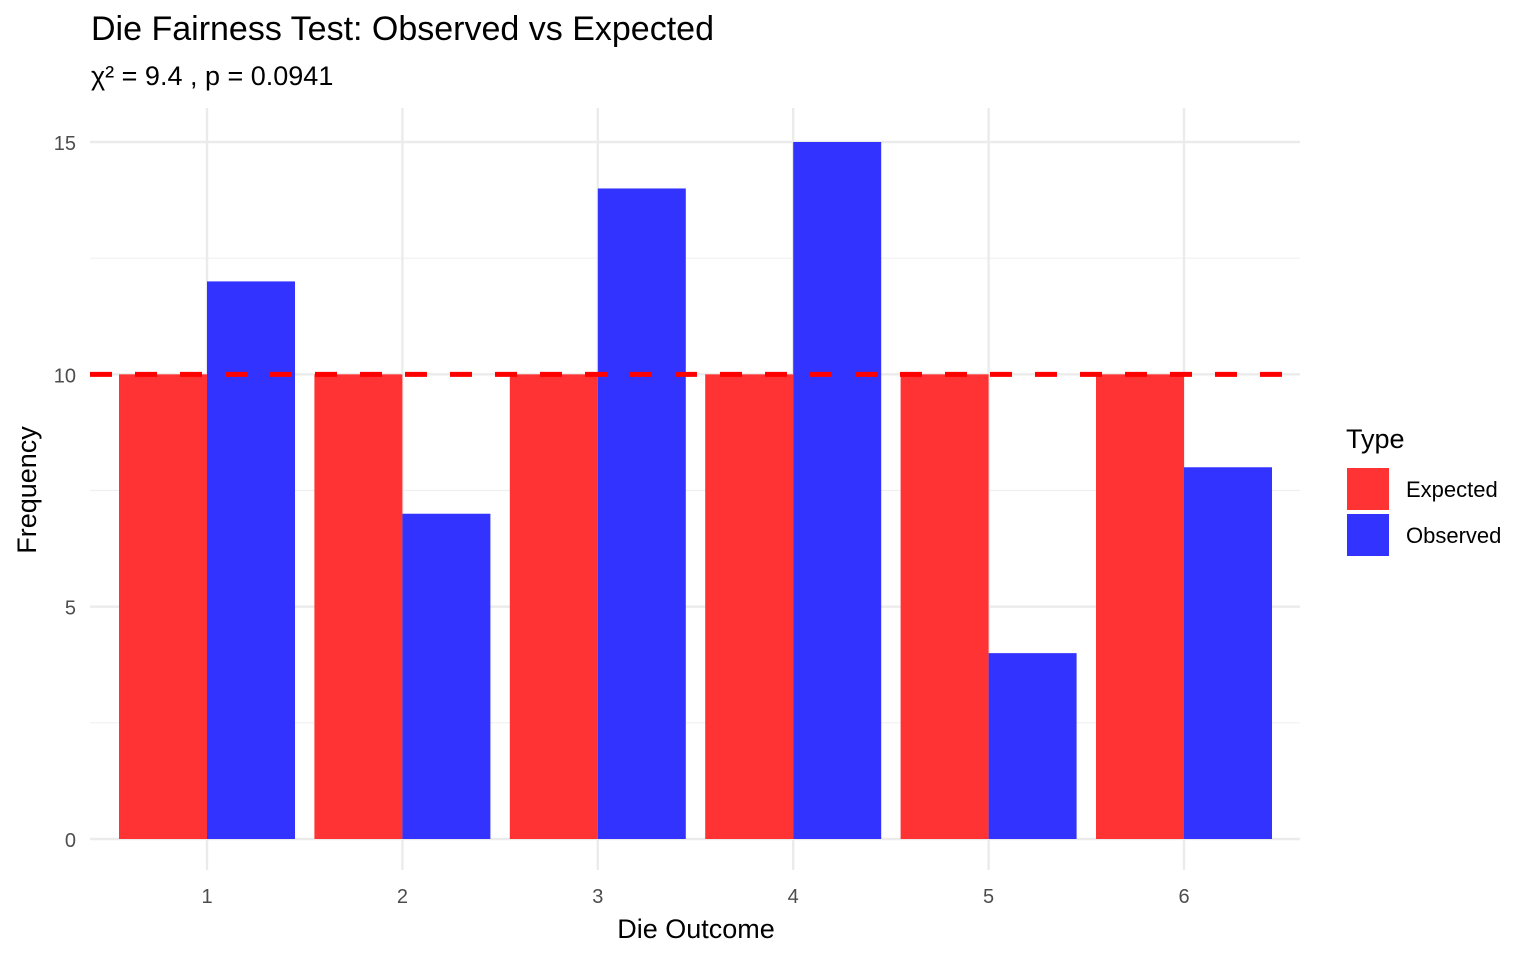 The height and width of the screenshot is (965, 1536). Describe the element at coordinates (696, 929) in the screenshot. I see `x-axis-label: Die Outcome` at that location.